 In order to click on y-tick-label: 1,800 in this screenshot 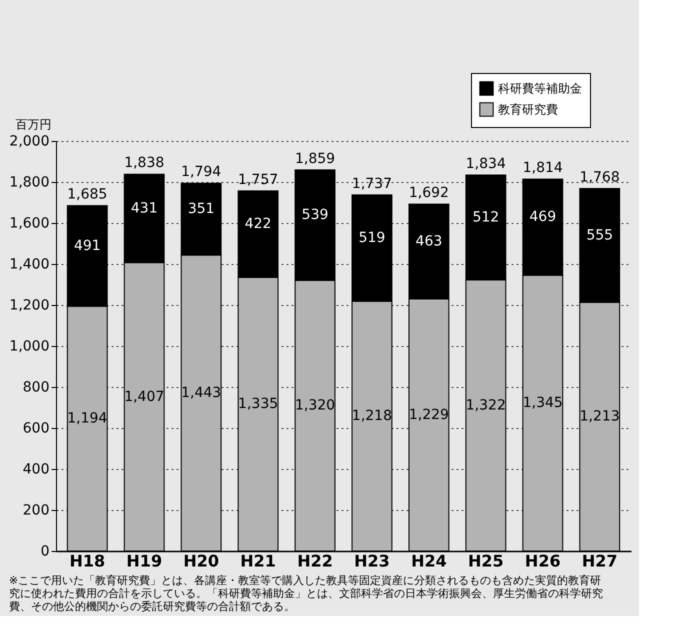, I will do `click(29, 182)`.